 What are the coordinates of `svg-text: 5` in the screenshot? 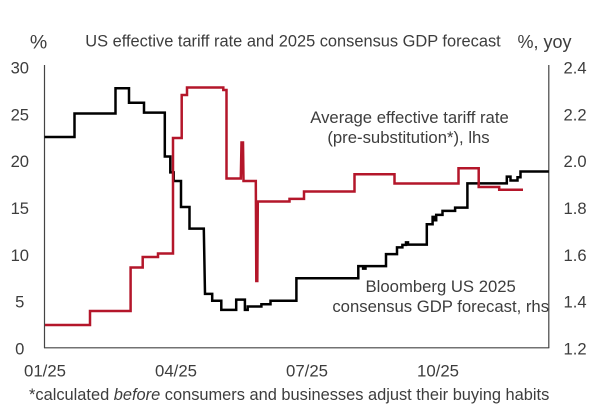 It's located at (19, 302).